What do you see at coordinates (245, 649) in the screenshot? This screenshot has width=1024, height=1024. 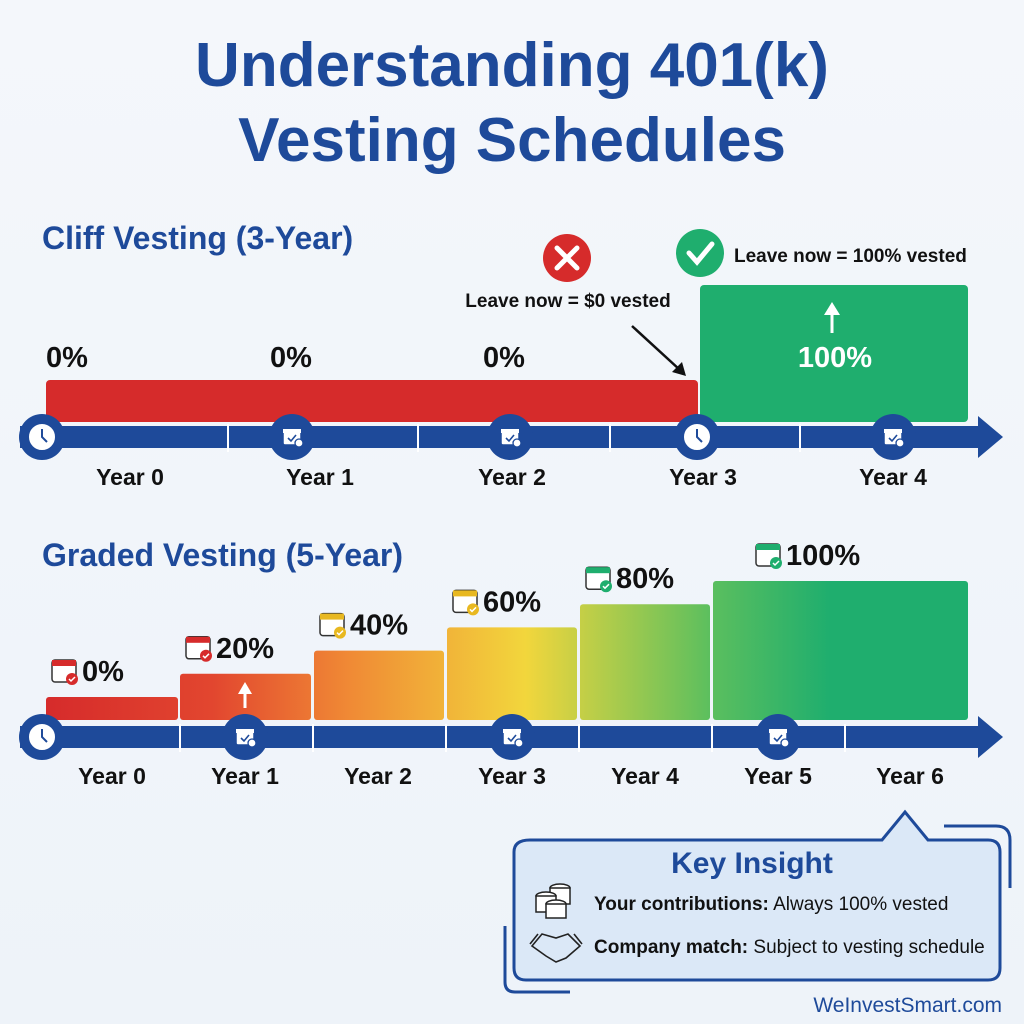 I see `graded-label-1: 20%` at bounding box center [245, 649].